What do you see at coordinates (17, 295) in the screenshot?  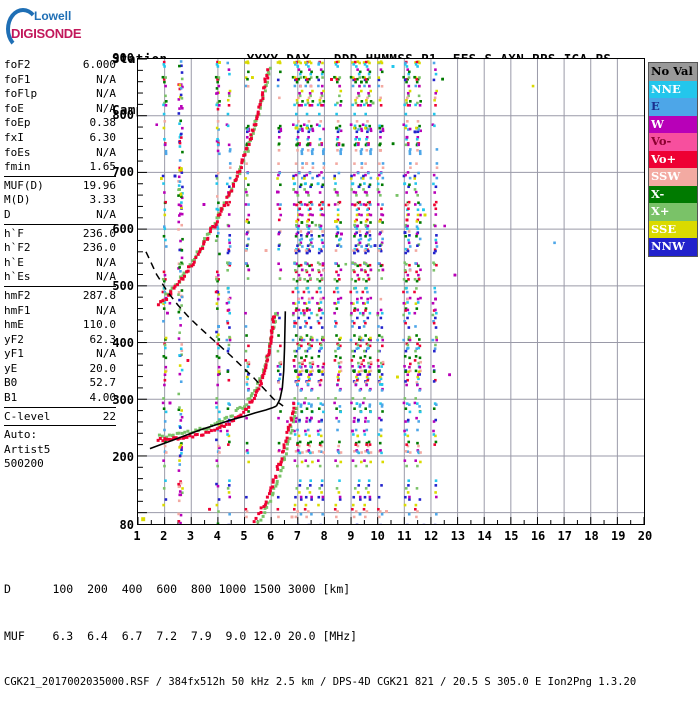 I see `param-key: hmF2` at bounding box center [17, 295].